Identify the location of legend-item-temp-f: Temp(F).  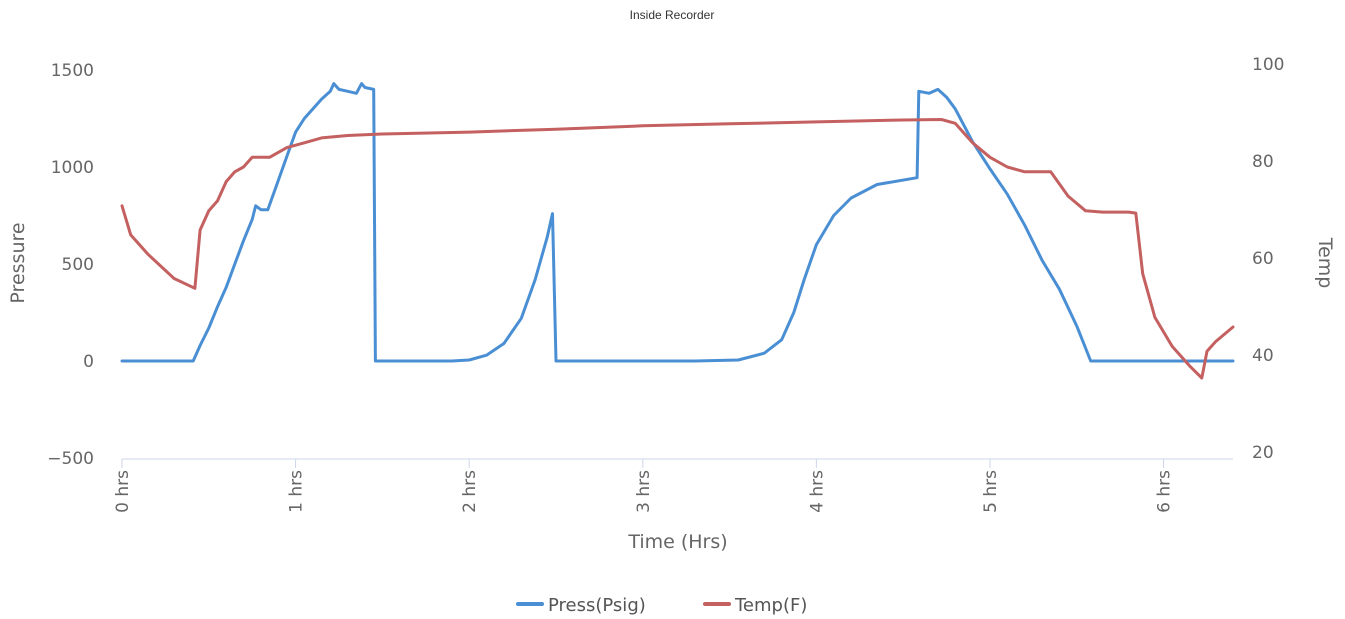
(770, 605).